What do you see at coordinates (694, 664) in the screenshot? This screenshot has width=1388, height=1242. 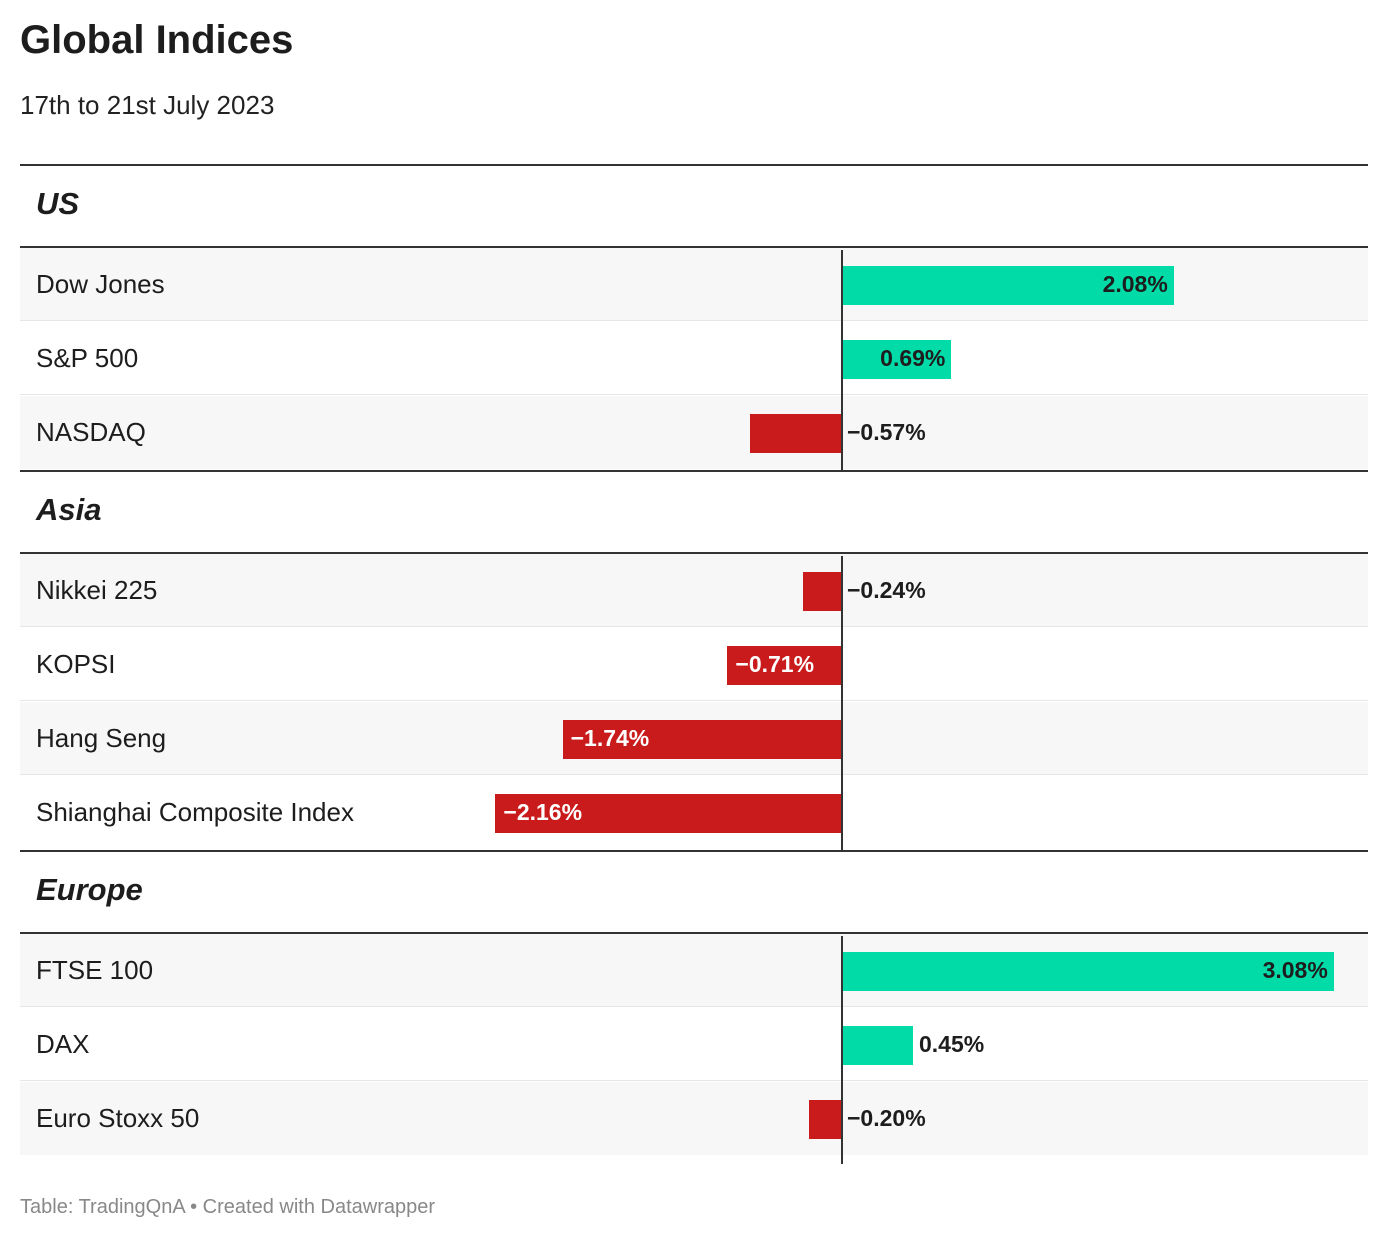 I see `table-row: KOPSI −0.71%` at bounding box center [694, 664].